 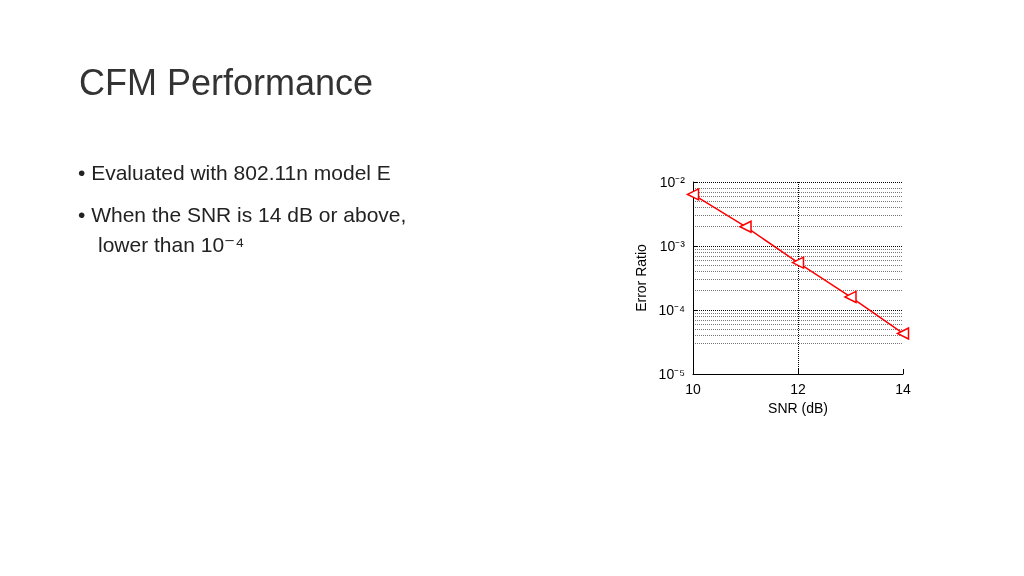 What do you see at coordinates (672, 246) in the screenshot?
I see `y-tick-label: 10⁻³` at bounding box center [672, 246].